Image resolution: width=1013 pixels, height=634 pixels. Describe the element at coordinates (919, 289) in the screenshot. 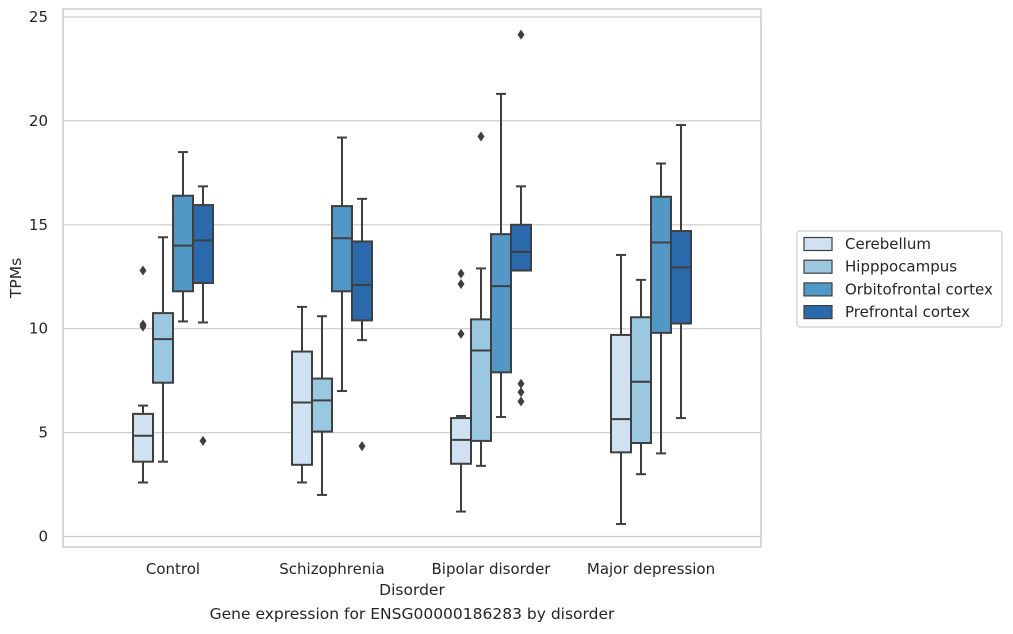

I see `legend-label: Orbitofrontal cortex` at that location.